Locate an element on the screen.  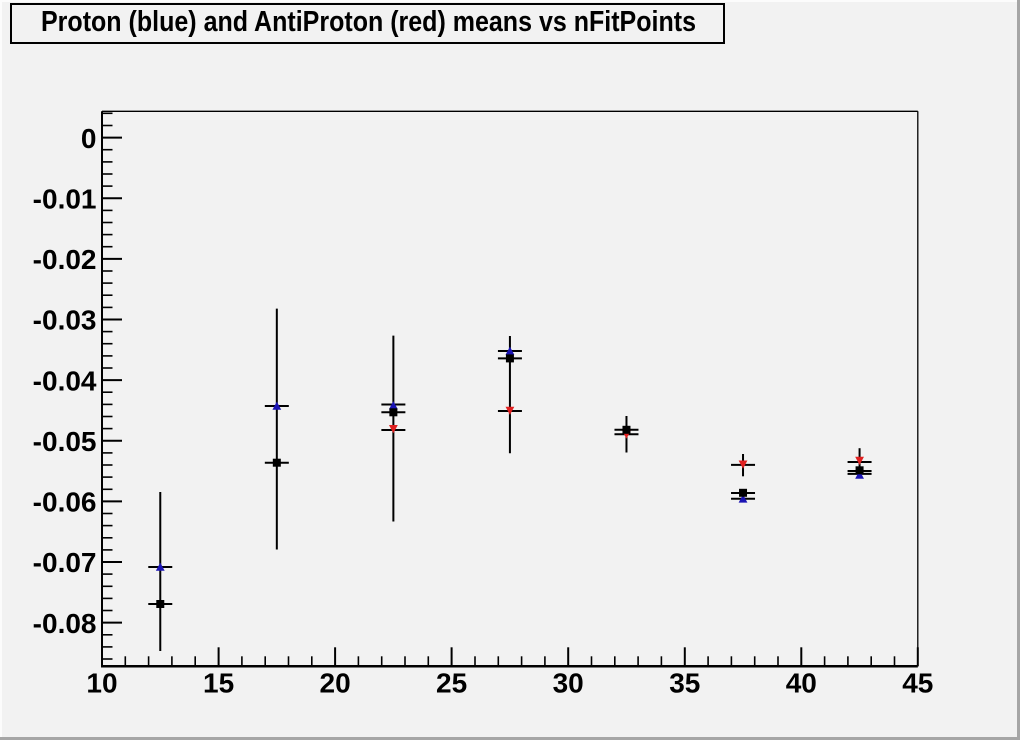
svg-text: 0 is located at coordinates (89, 138).